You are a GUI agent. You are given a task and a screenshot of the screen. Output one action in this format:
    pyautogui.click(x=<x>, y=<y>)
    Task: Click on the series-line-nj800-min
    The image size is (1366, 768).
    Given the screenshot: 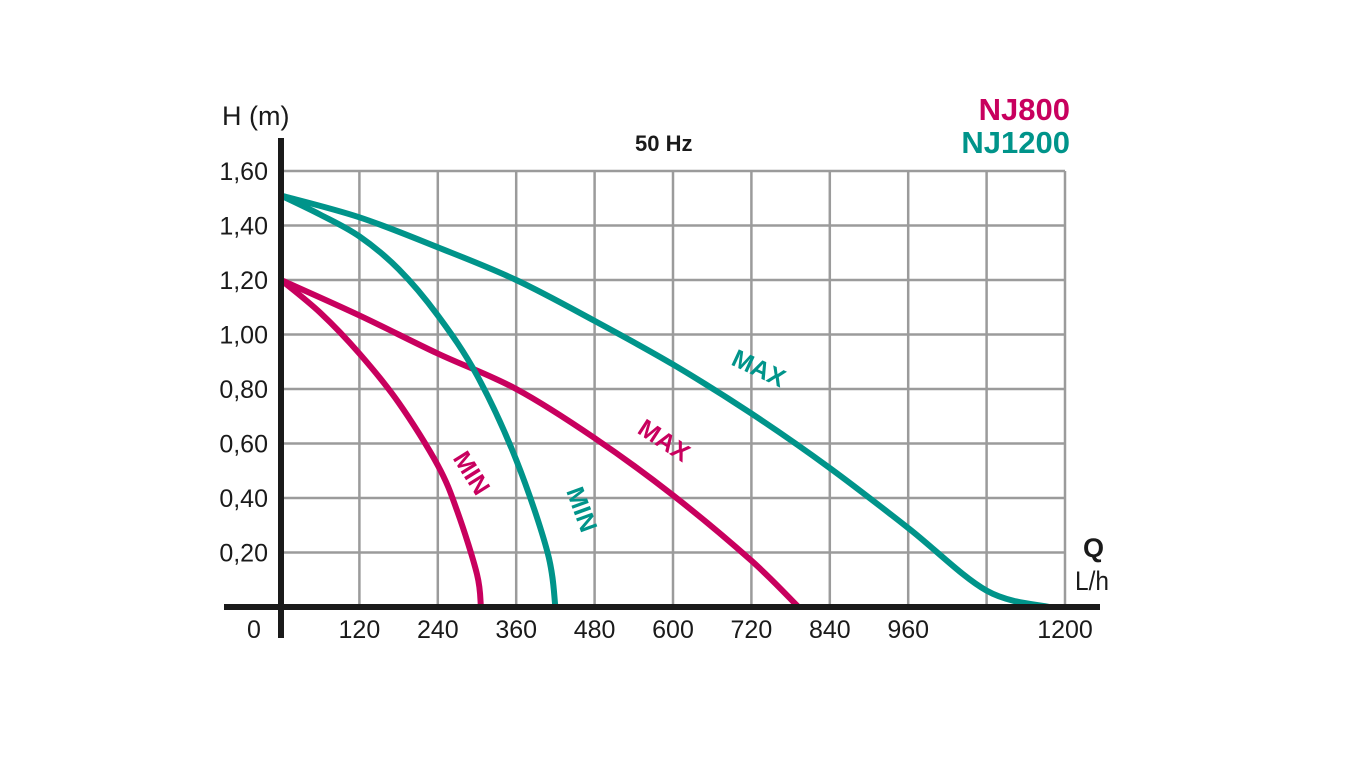 What is the action you would take?
    pyautogui.click(x=381, y=443)
    